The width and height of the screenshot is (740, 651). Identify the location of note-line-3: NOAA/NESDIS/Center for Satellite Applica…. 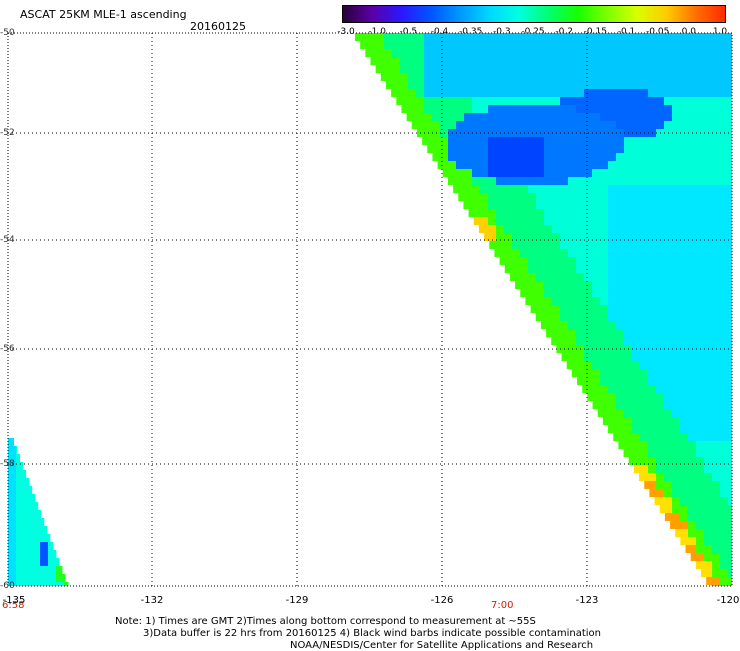
(441, 645).